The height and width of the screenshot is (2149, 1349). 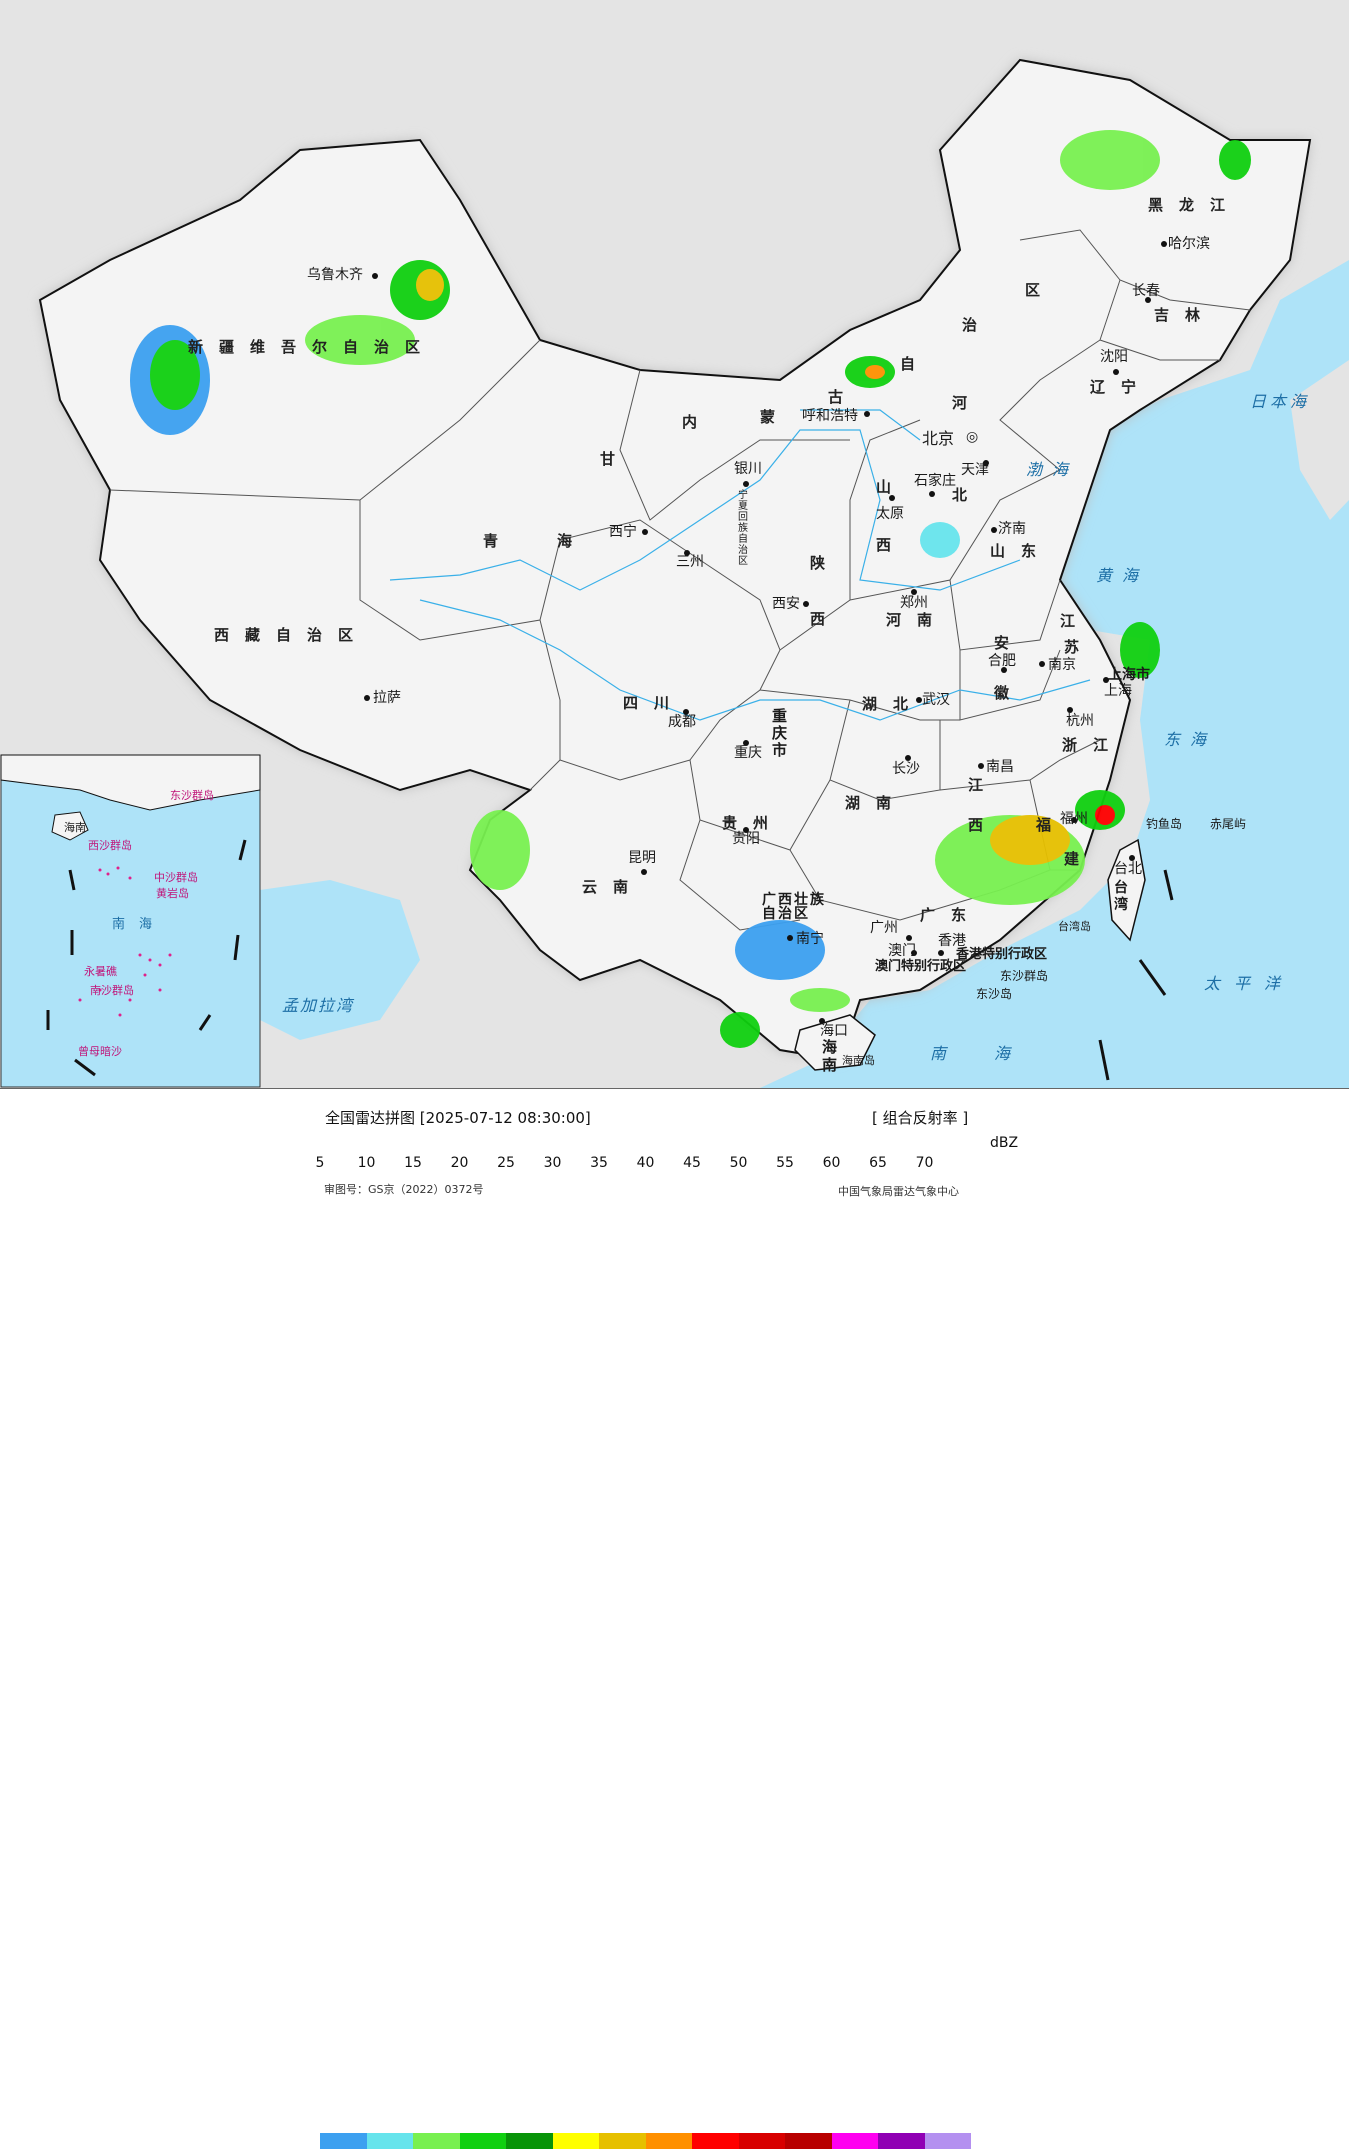 I want to click on region-nmg-1: 内, so click(x=698, y=422).